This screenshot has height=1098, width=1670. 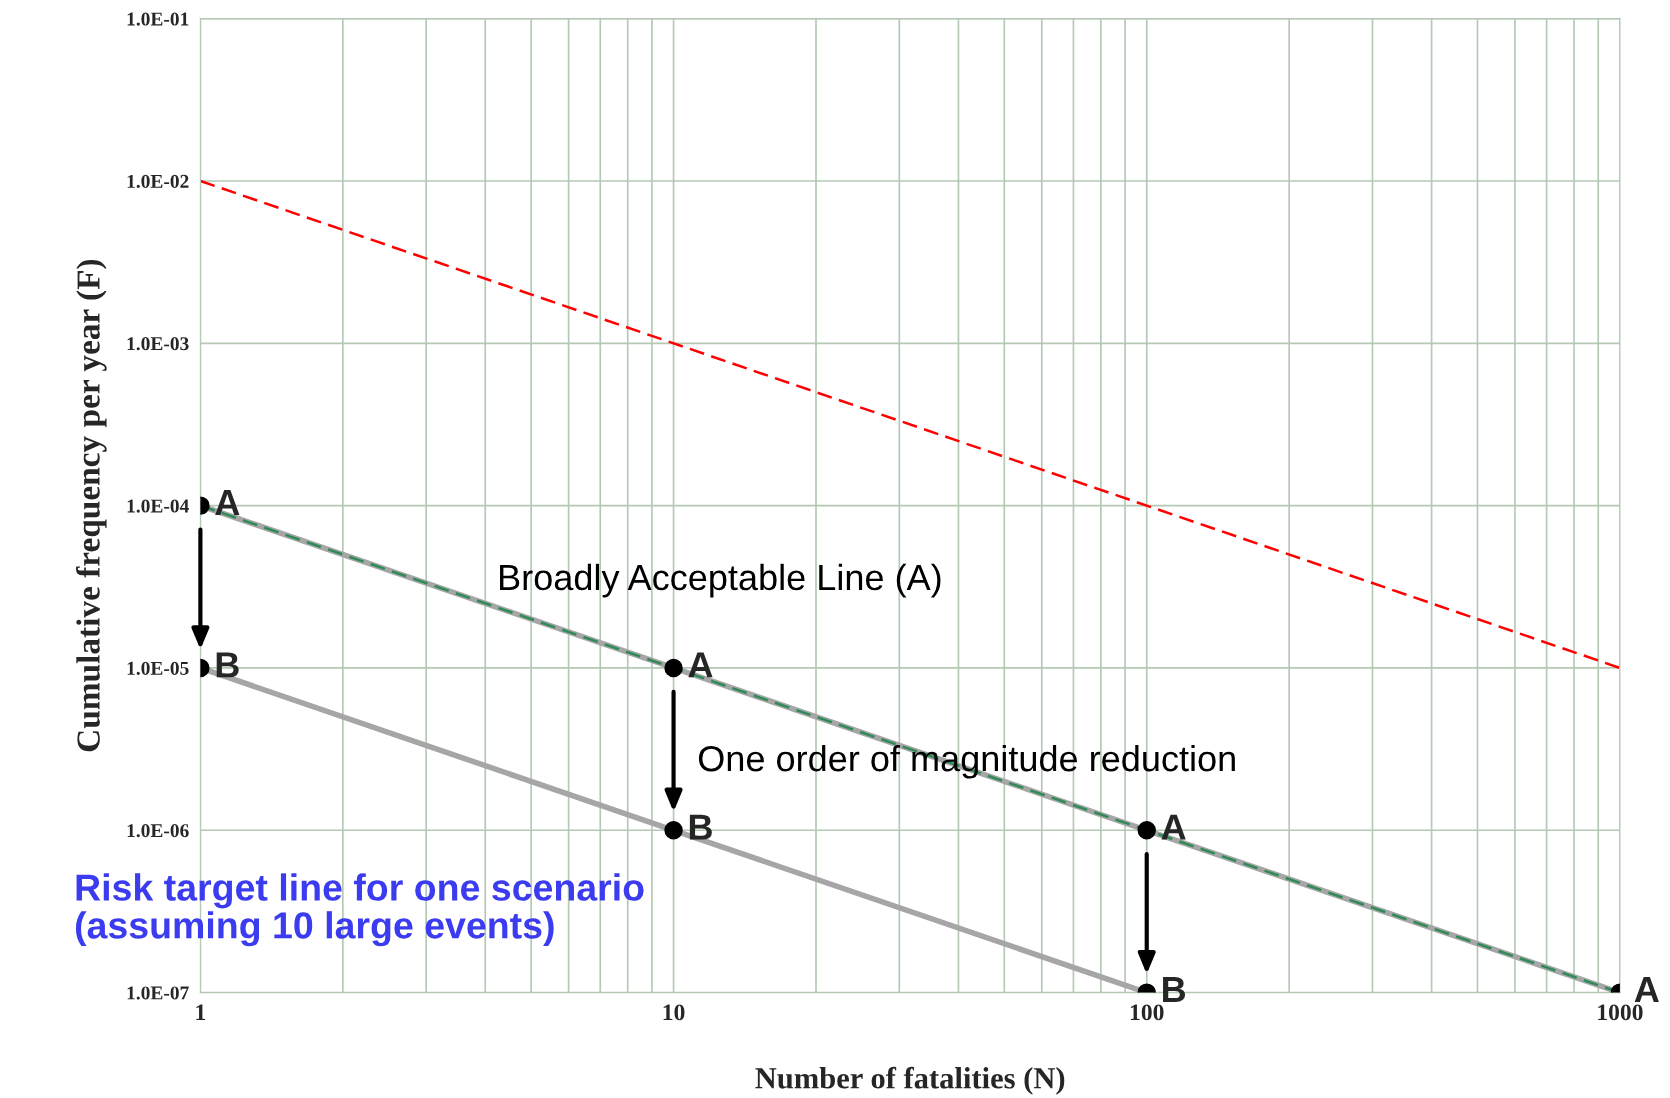 What do you see at coordinates (158, 181) in the screenshot?
I see `y-tick-label: 1.0E-02` at bounding box center [158, 181].